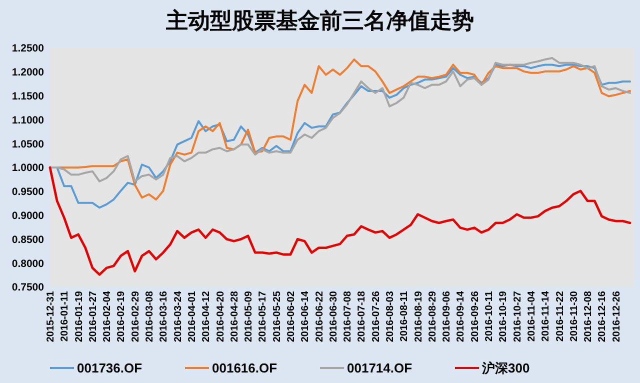 This screenshot has height=383, width=640. I want to click on y-tick-label: 0.8500, so click(28, 240).